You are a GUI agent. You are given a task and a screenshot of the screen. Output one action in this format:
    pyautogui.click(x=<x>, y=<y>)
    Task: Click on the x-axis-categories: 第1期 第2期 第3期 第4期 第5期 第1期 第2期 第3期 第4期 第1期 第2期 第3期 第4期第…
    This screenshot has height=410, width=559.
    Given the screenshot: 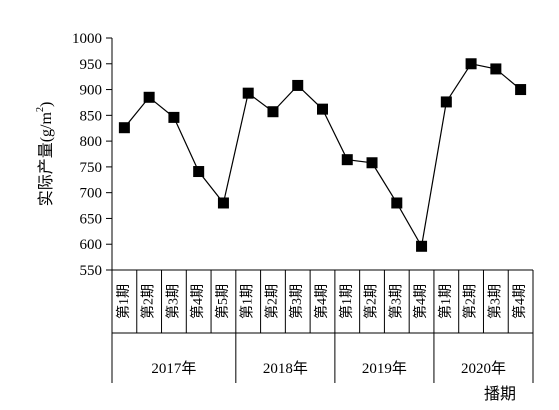 What is the action you would take?
    pyautogui.click(x=321, y=301)
    